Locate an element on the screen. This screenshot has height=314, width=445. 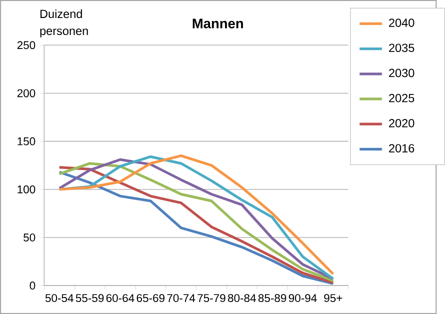
x-tick-label: 75-79 is located at coordinates (212, 298).